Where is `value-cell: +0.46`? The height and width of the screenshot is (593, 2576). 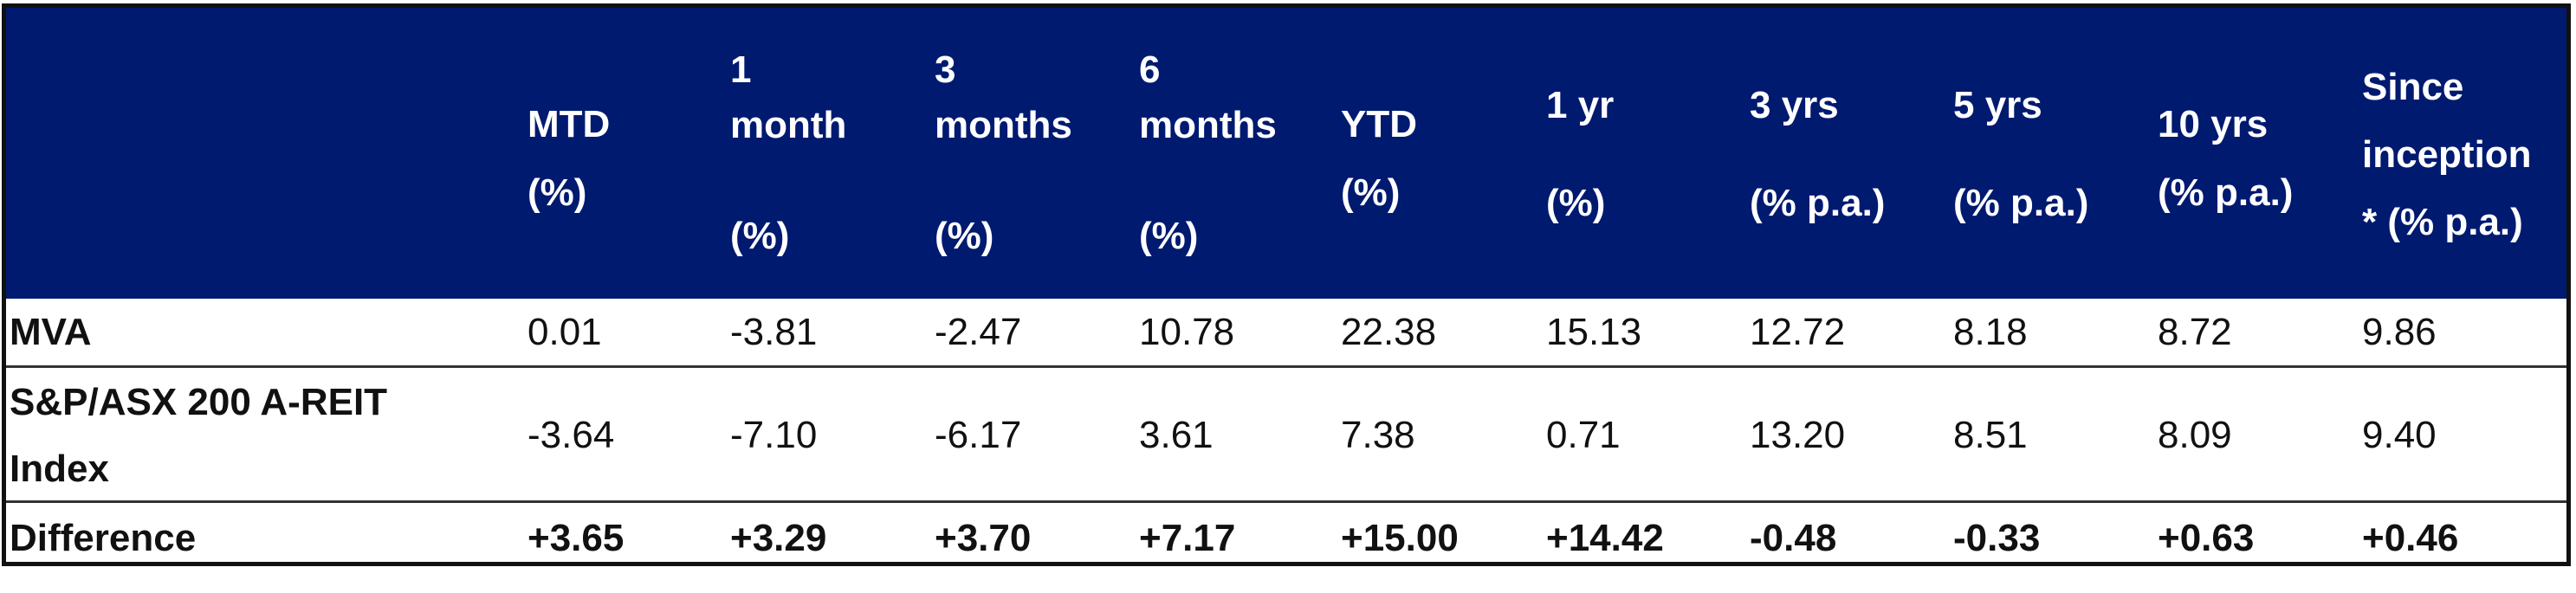 value-cell: +0.46 is located at coordinates (2410, 537).